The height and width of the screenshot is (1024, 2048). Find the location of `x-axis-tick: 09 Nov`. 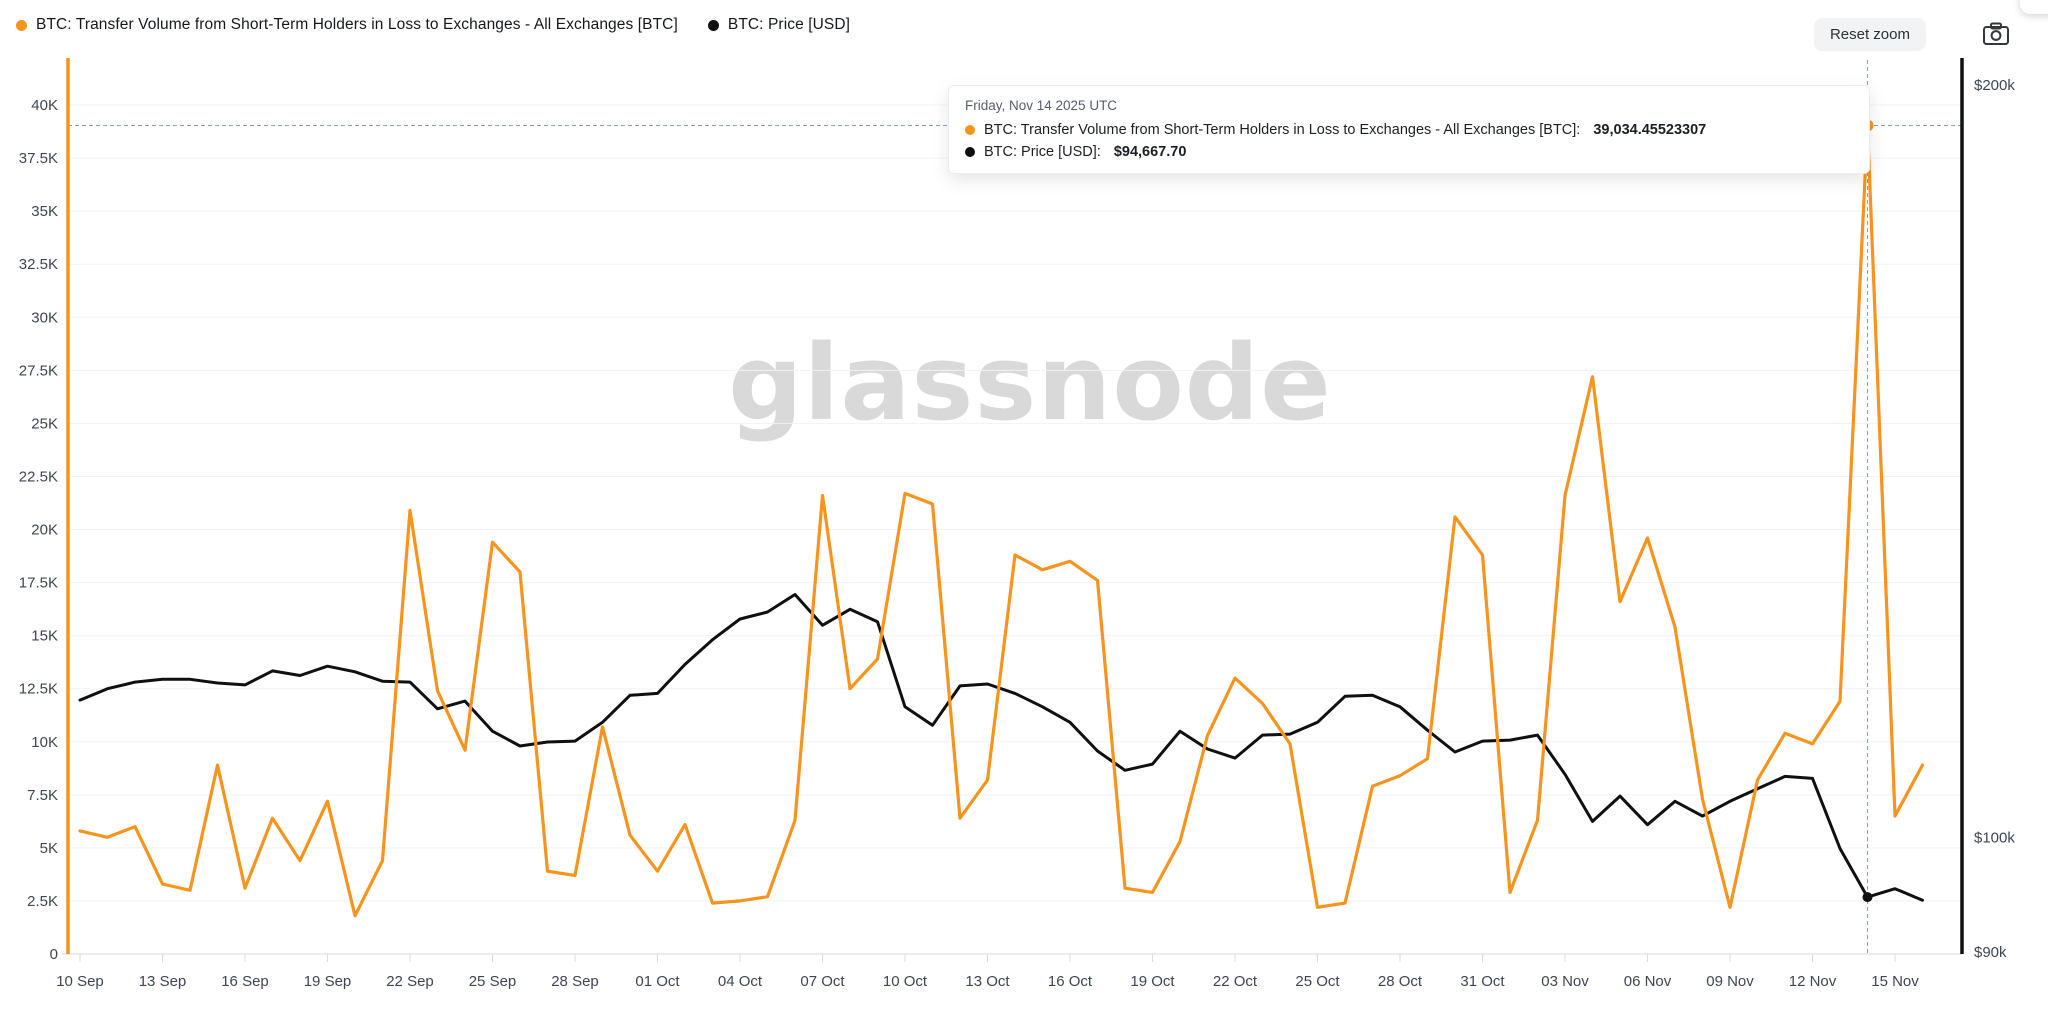

x-axis-tick: 09 Nov is located at coordinates (1730, 981).